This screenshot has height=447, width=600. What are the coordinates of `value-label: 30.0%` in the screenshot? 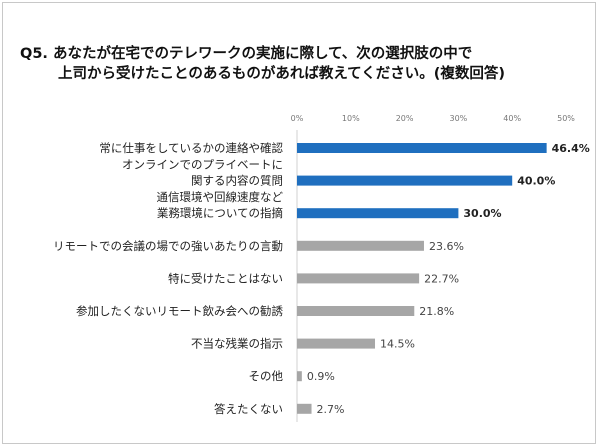 It's located at (482, 213).